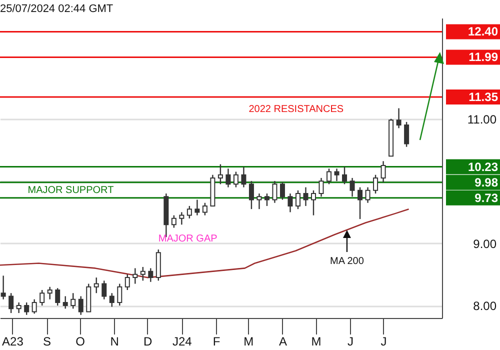 The width and height of the screenshot is (500, 350). I want to click on x-tick-label: F, so click(216, 341).